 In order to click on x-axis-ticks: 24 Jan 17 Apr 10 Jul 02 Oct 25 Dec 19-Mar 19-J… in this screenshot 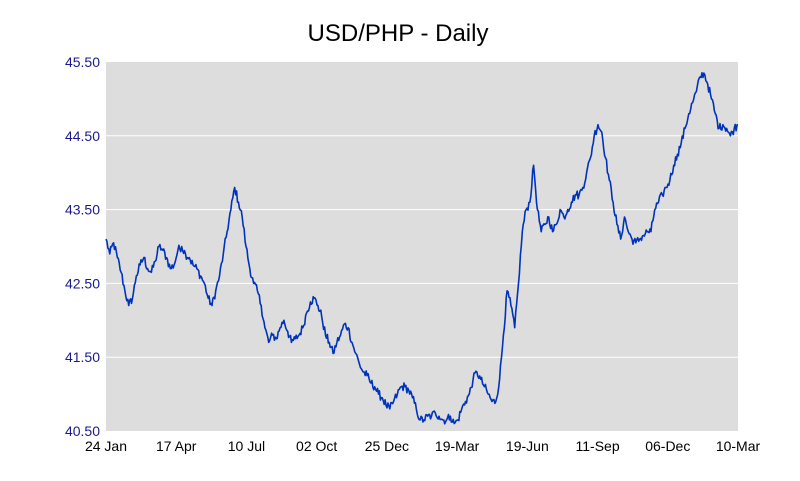, I will do `click(423, 446)`.